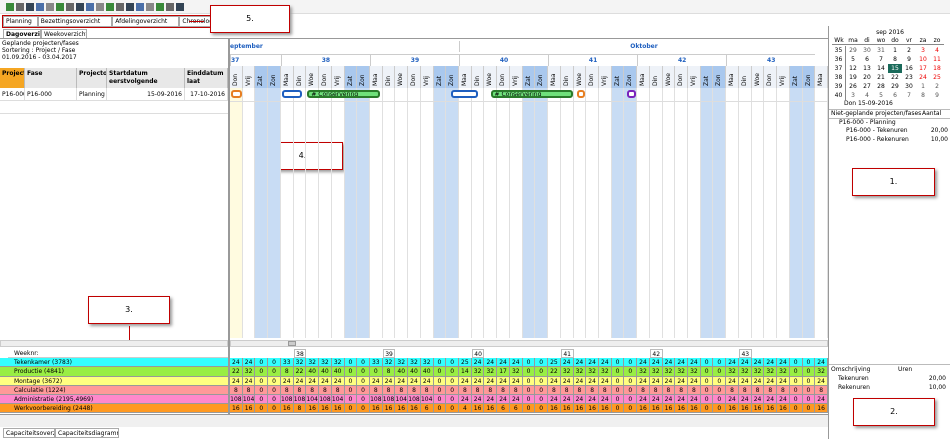 Image resolution: width=950 pixels, height=439 pixels. Describe the element at coordinates (877, 130) in the screenshot. I see `tree-item: P16-000 - Tekenuren` at that location.